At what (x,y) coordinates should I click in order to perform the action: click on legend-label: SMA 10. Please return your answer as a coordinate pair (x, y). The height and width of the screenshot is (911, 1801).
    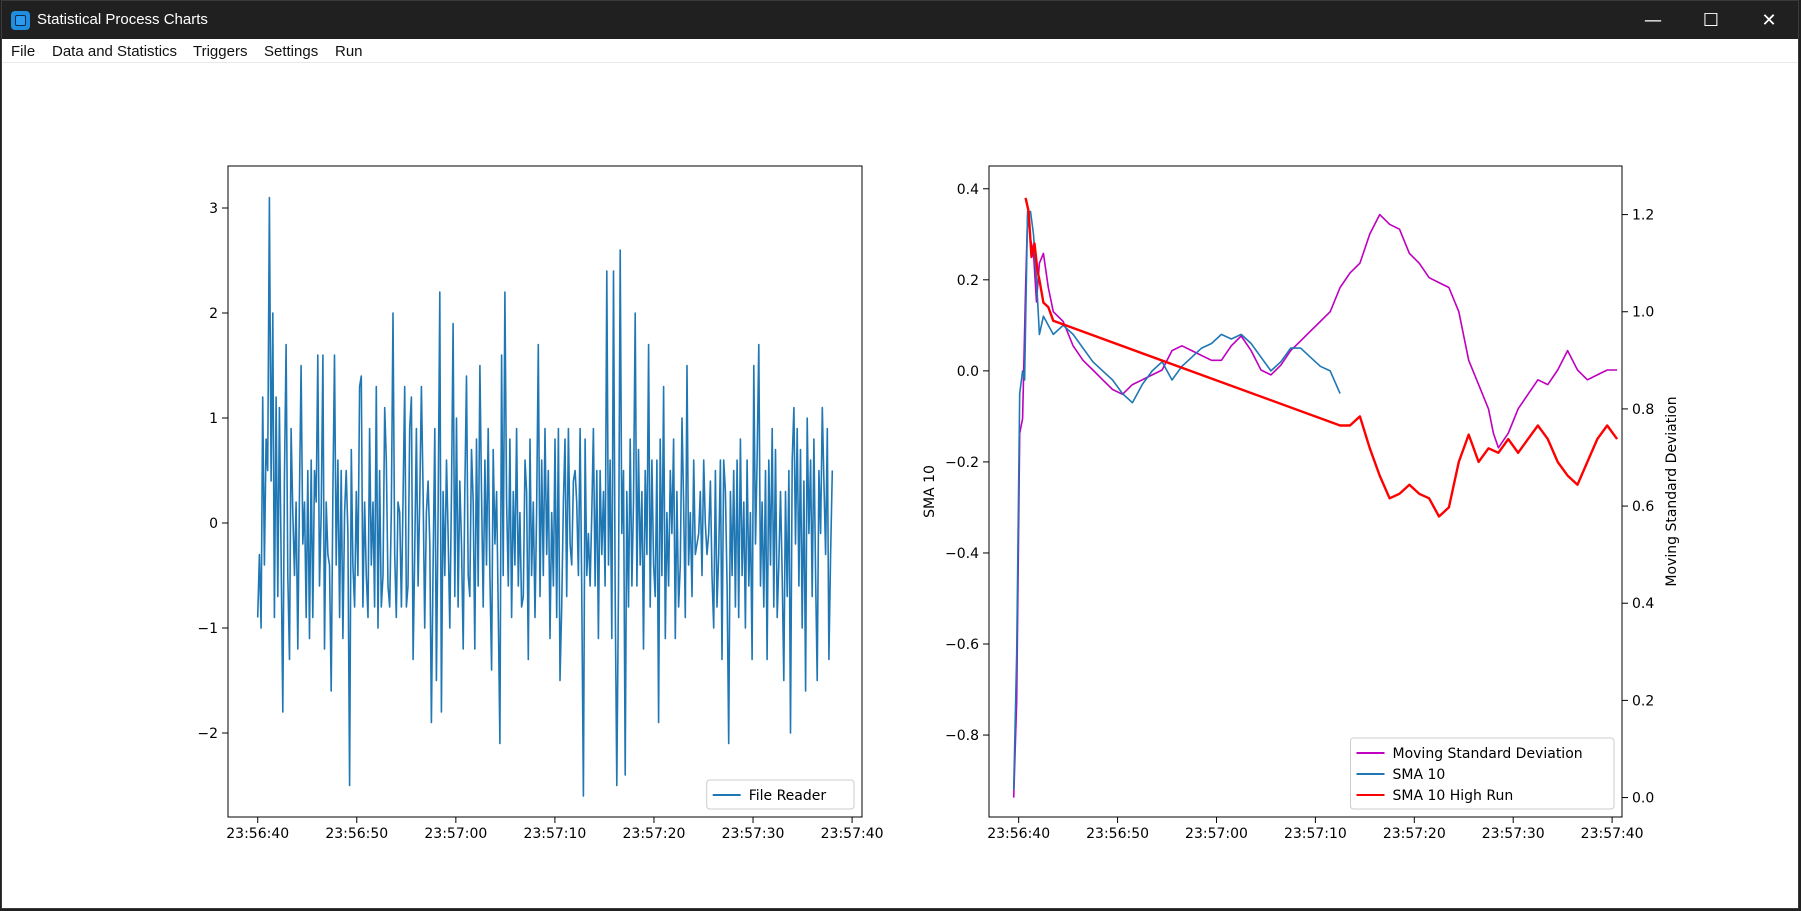
    Looking at the image, I should click on (1419, 775).